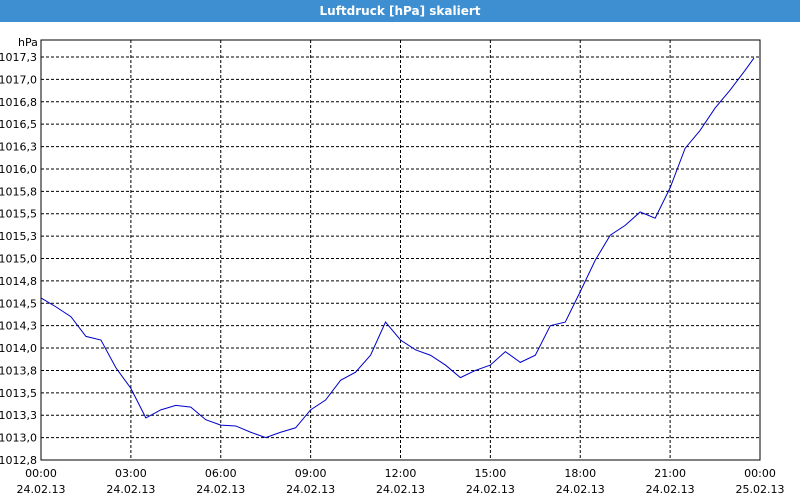 This screenshot has width=800, height=500. Describe the element at coordinates (18, 415) in the screenshot. I see `y-tick-label: 1013,3` at that location.